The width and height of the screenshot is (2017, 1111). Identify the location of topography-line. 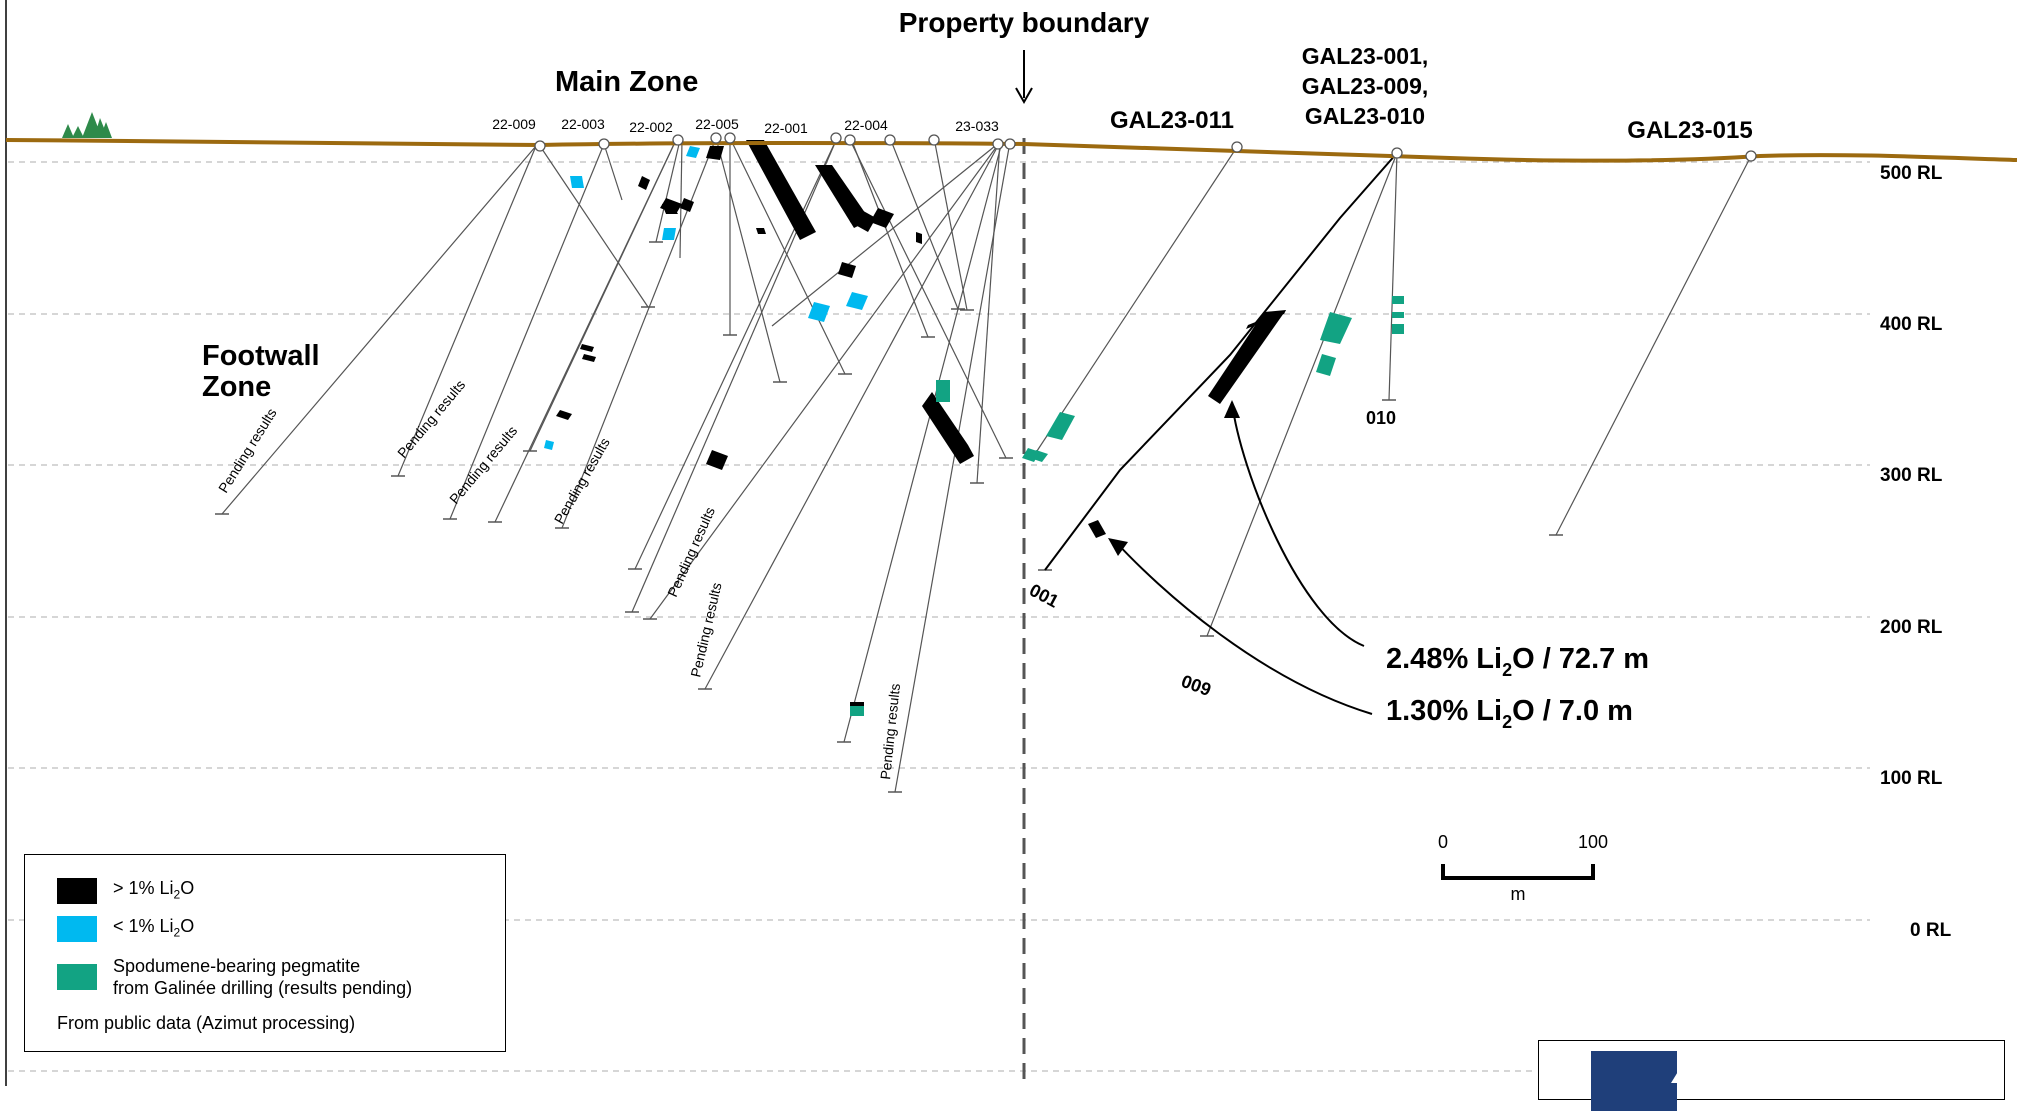
(1011, 150).